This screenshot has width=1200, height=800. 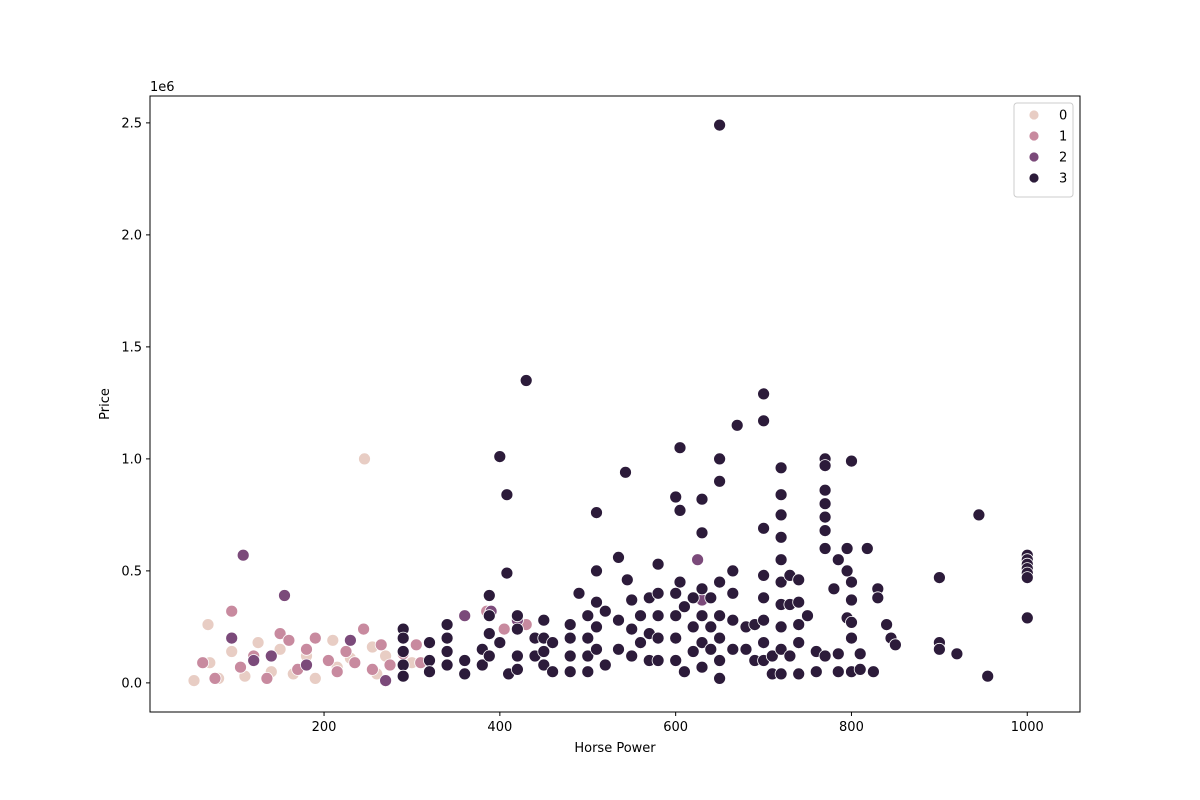 What do you see at coordinates (851, 727) in the screenshot?
I see `x-tick-label: 800` at bounding box center [851, 727].